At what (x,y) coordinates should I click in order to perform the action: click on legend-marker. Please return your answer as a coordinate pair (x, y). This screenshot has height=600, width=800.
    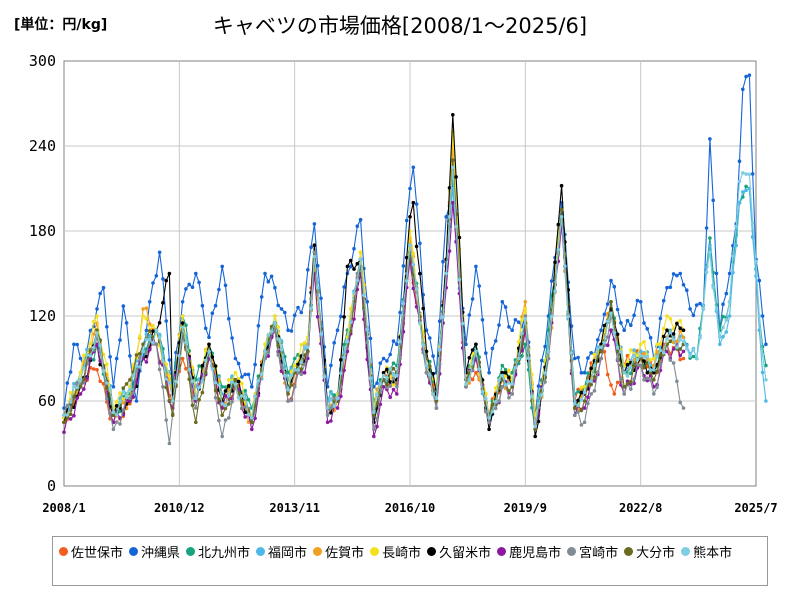
    Looking at the image, I should click on (63, 551).